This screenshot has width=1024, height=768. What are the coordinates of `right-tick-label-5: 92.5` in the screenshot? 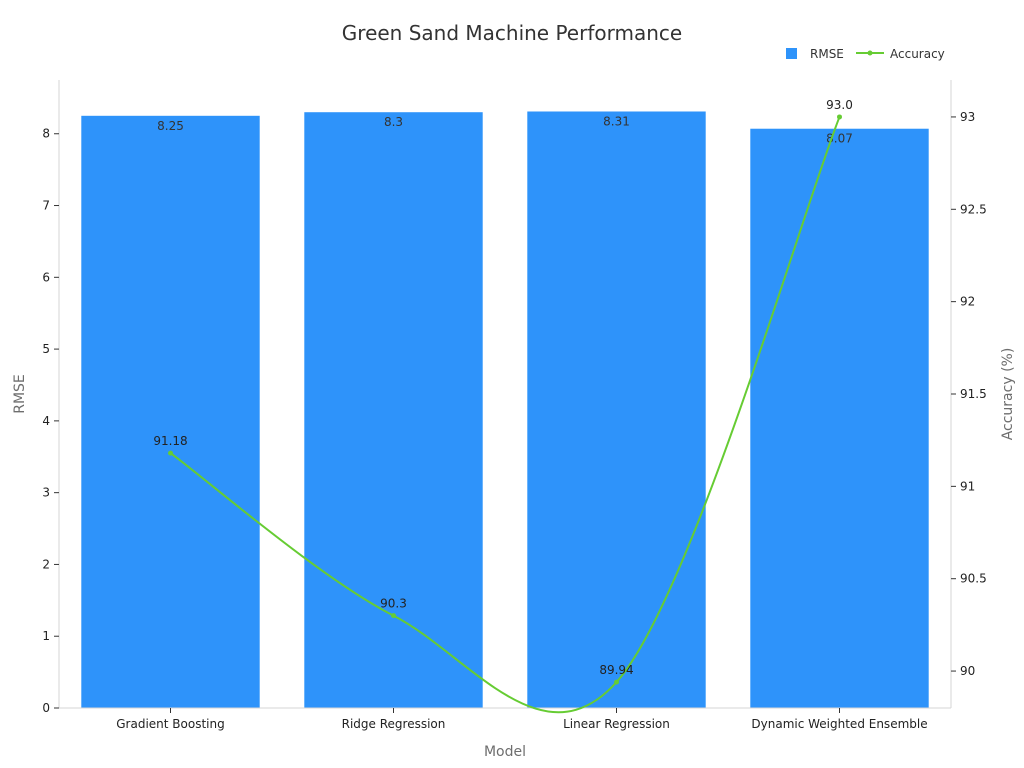 It's located at (973, 209).